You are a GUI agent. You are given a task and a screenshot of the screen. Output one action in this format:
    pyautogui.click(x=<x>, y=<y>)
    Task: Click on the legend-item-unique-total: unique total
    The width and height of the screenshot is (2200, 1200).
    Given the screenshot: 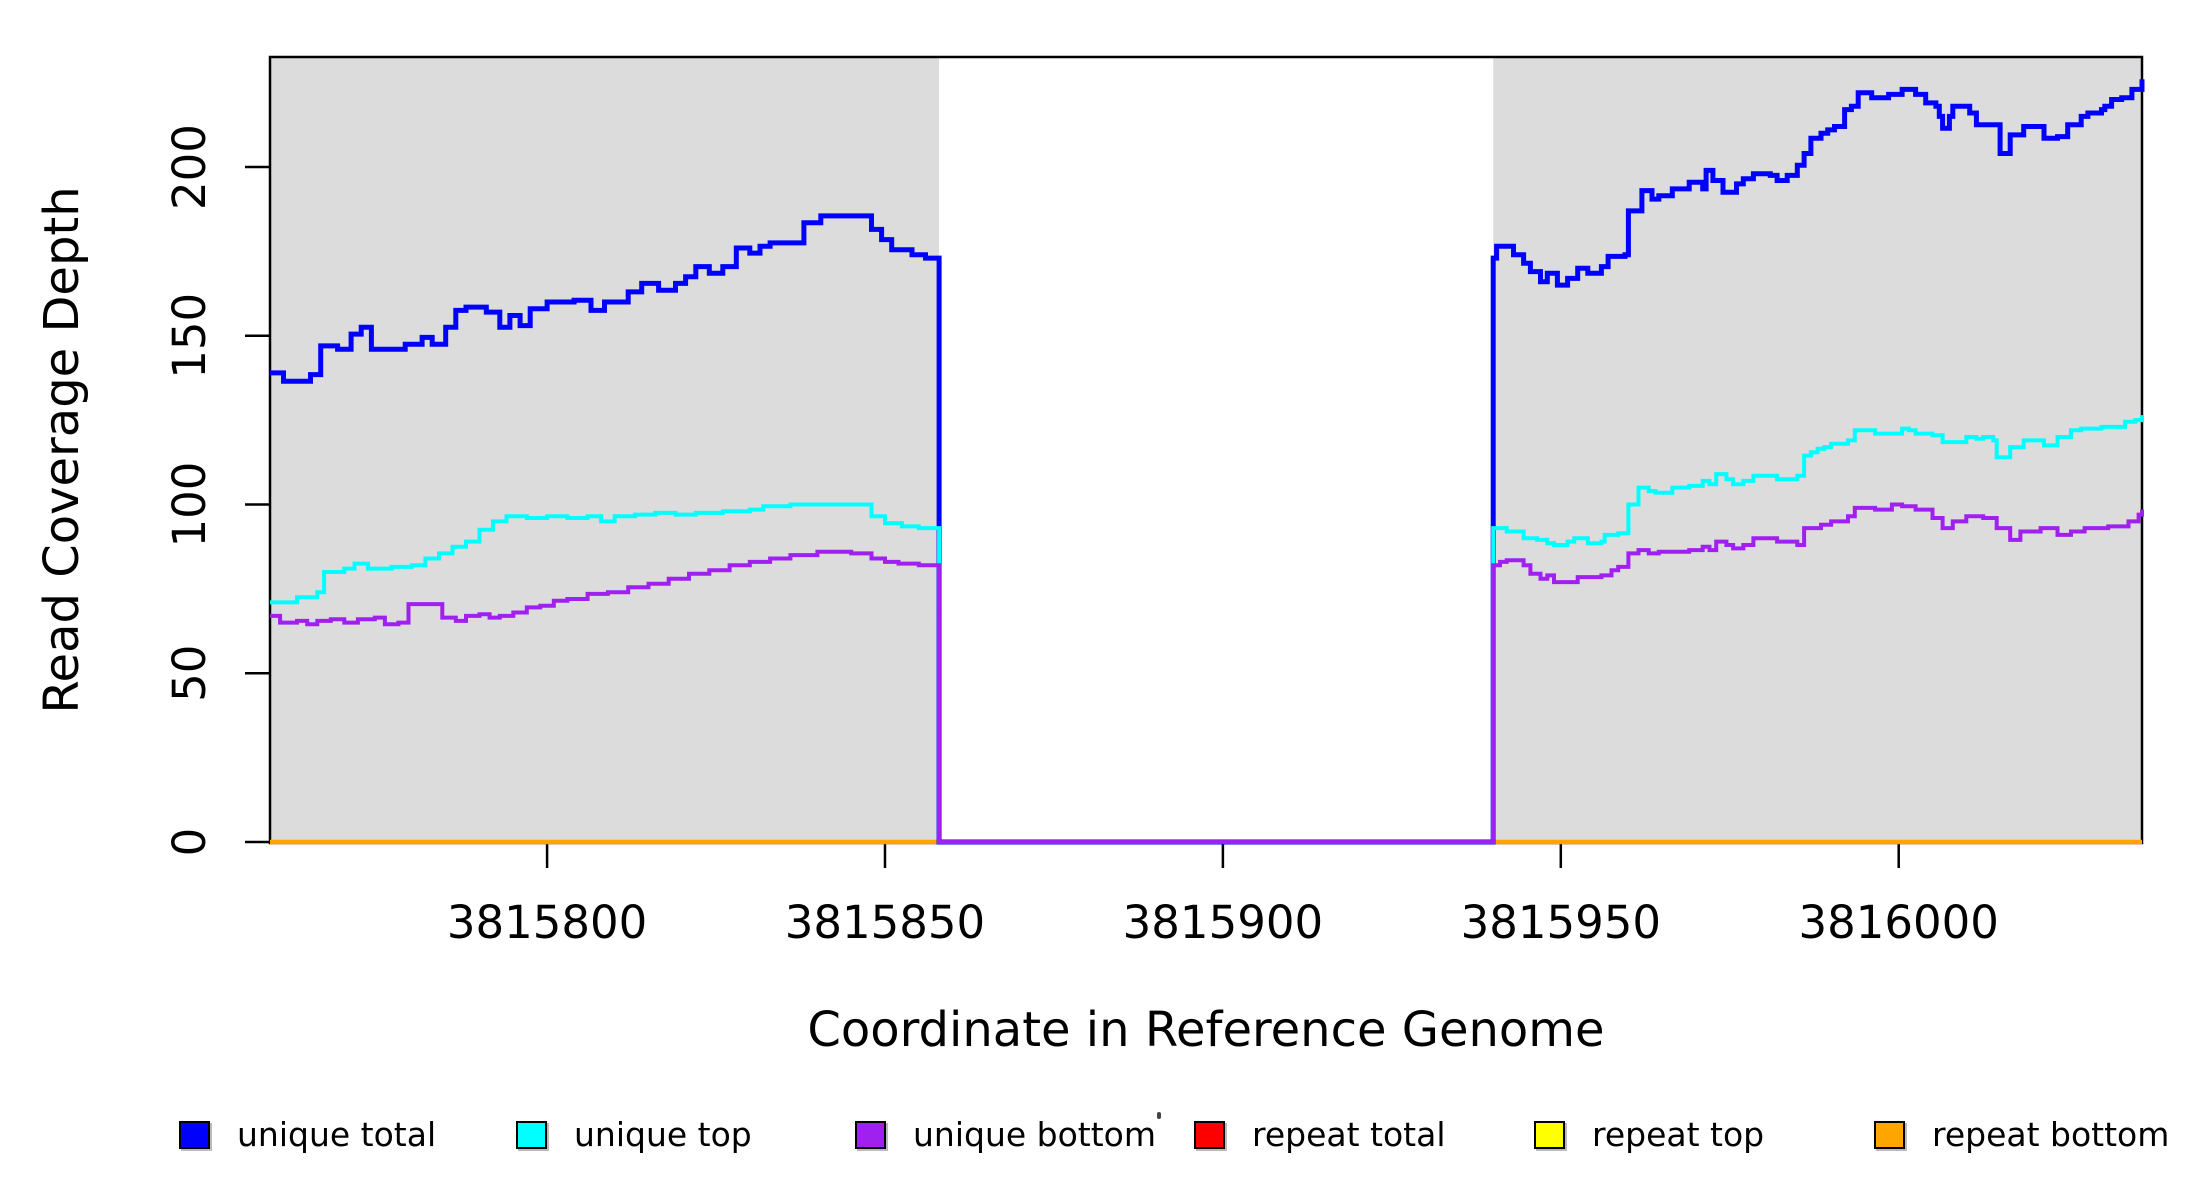 What is the action you would take?
    pyautogui.click(x=307, y=1134)
    